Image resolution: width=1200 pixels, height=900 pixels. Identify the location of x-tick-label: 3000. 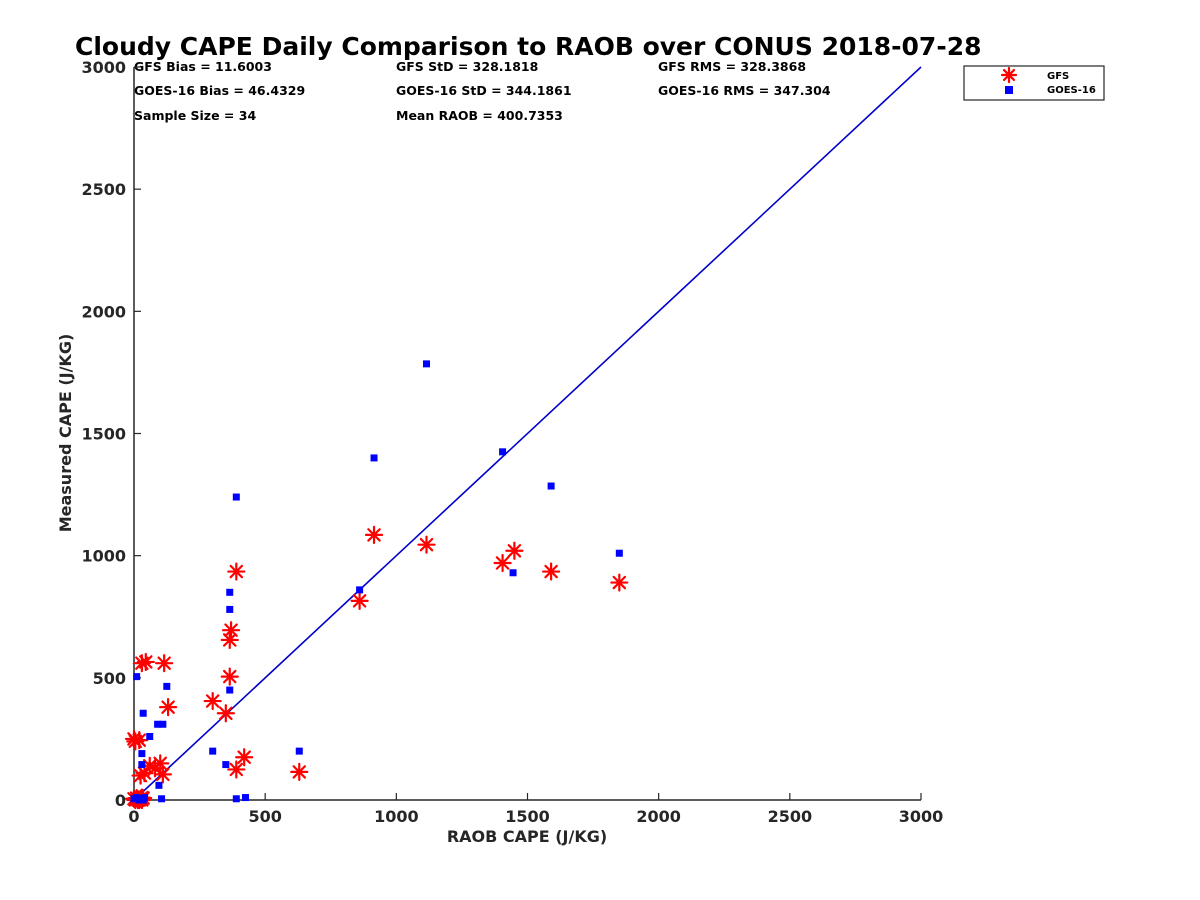
(921, 816).